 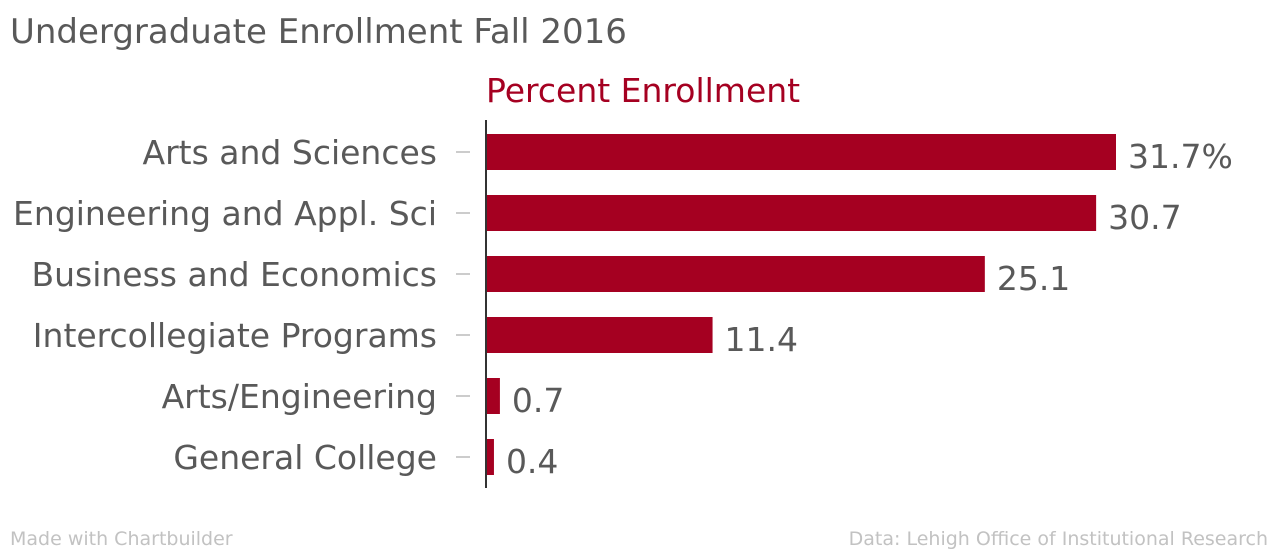 I want to click on category-label: Intercollegiate Programs, so click(x=235, y=335).